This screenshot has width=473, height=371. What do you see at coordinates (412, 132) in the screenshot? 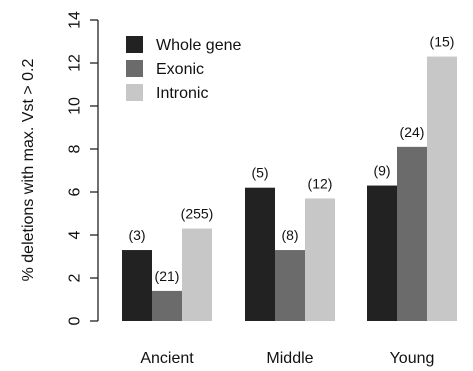
I see `bar-value-label: (24)` at bounding box center [412, 132].